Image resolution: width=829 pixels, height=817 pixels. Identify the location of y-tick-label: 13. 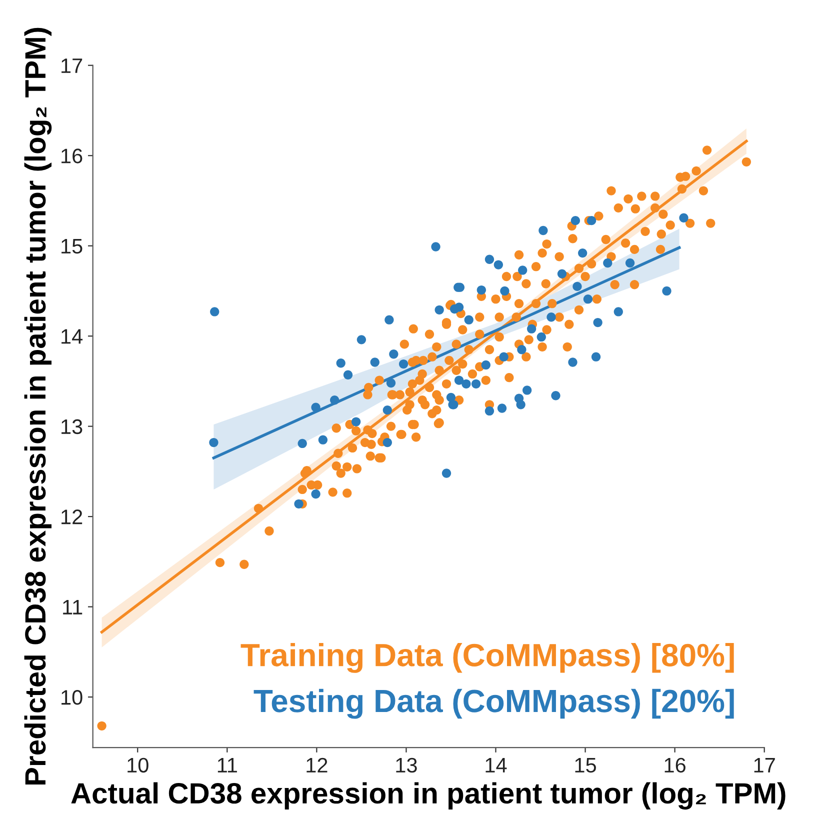
(72, 426).